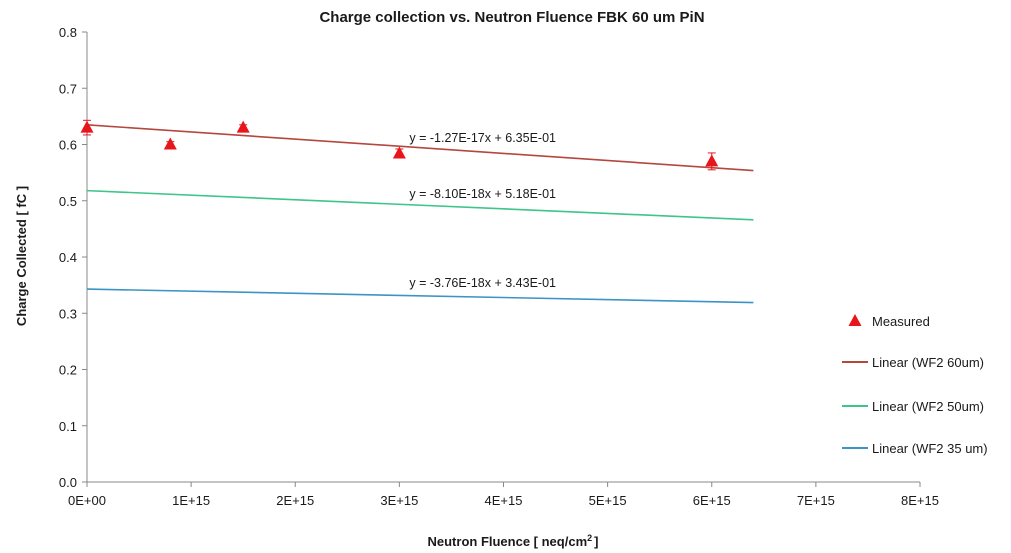 The image size is (1011, 553). What do you see at coordinates (68, 88) in the screenshot?
I see `y-tick-label: 0.7` at bounding box center [68, 88].